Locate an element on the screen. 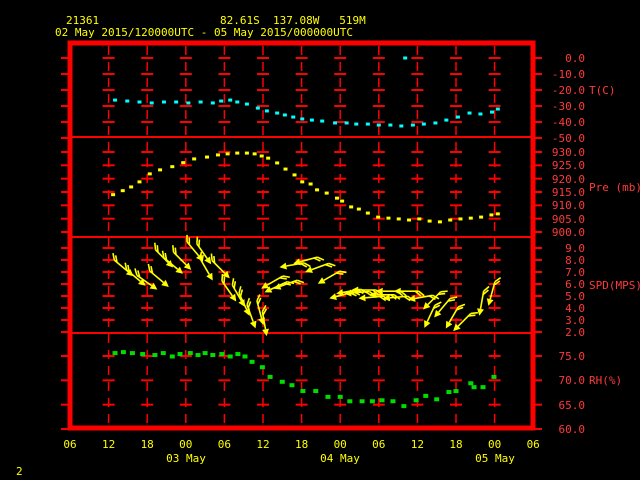 Image resolution: width=640 pixels, height=480 pixels. pressure-tick-label: 930.0 is located at coordinates (568, 152).